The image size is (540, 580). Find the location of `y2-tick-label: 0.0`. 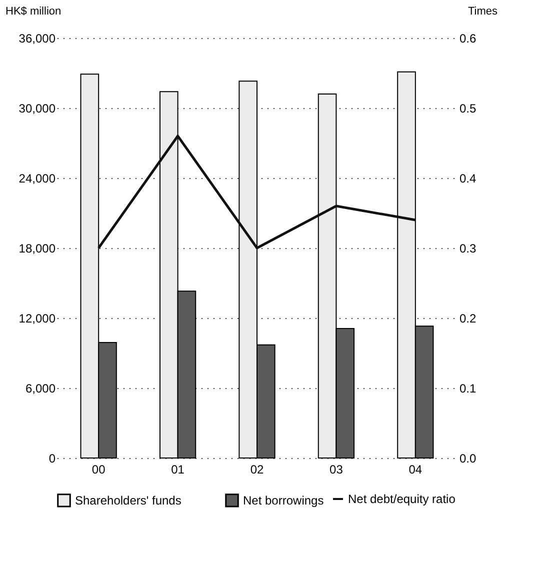

y2-tick-label: 0.0 is located at coordinates (468, 459).